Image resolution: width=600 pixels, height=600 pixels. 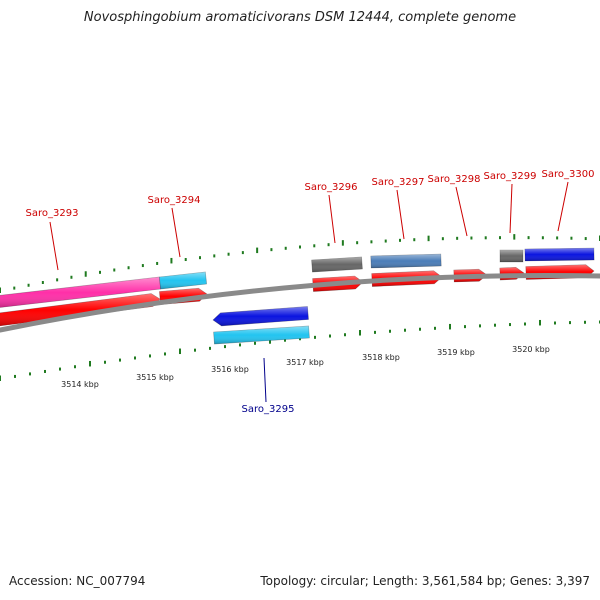 I want to click on gene-label-saro_3299: Saro_3299, so click(x=510, y=176).